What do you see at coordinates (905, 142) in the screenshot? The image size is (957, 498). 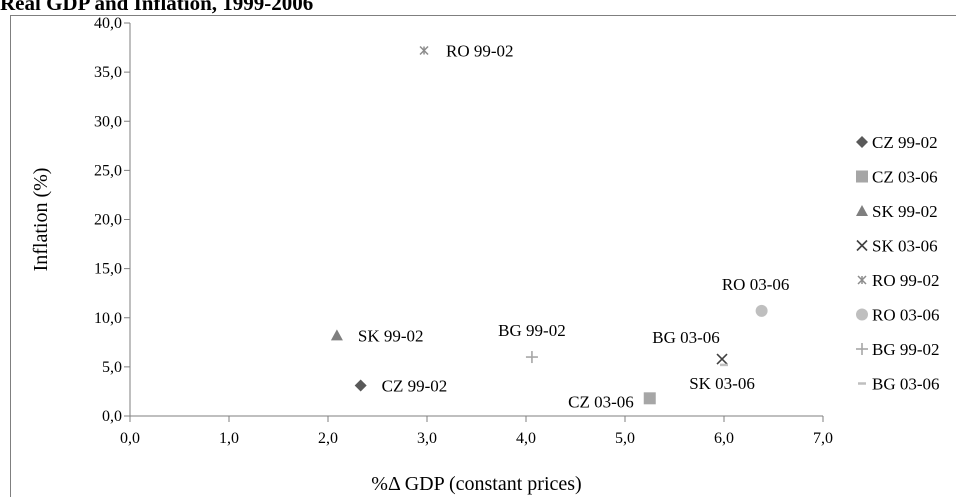 I see `legend-label: CZ 99-02` at bounding box center [905, 142].